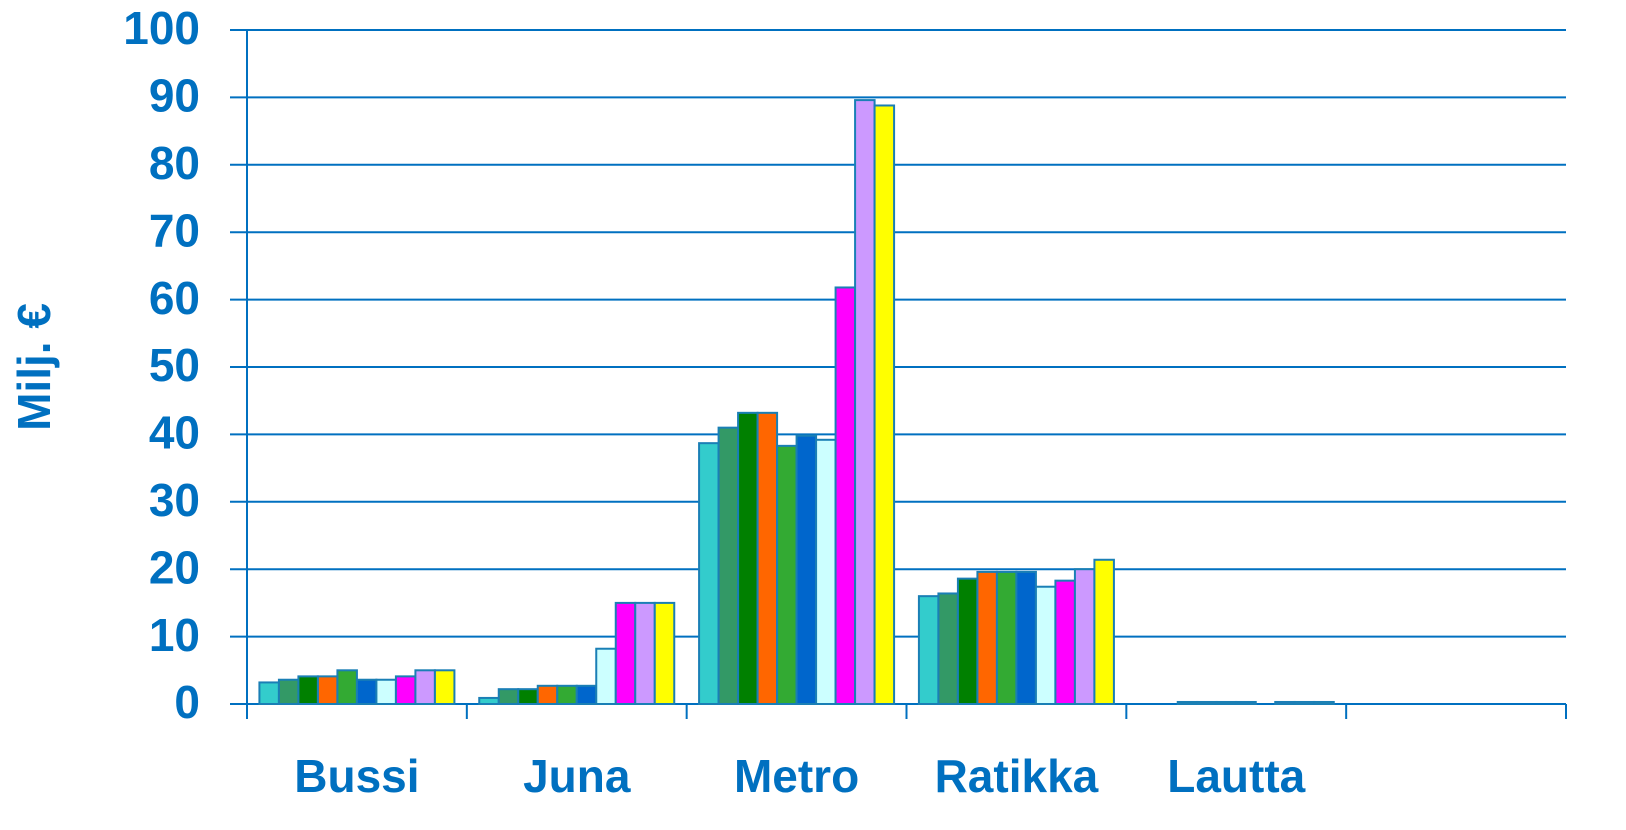 The width and height of the screenshot is (1626, 830). I want to click on y-tick-label: 60, so click(174, 298).